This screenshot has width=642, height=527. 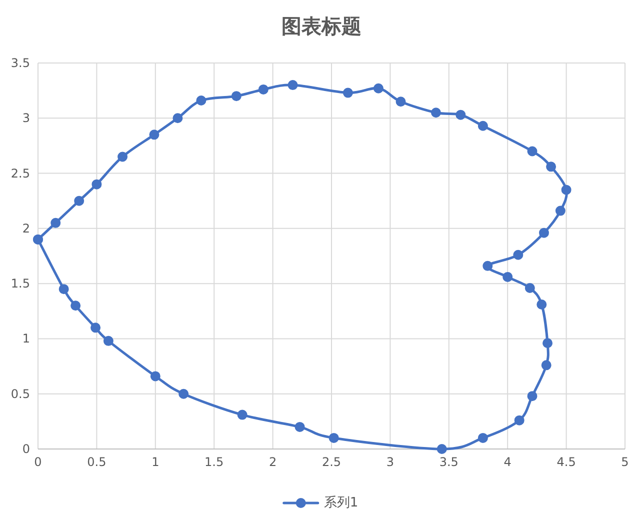 I want to click on x-tick-label: 3.5, so click(x=448, y=462).